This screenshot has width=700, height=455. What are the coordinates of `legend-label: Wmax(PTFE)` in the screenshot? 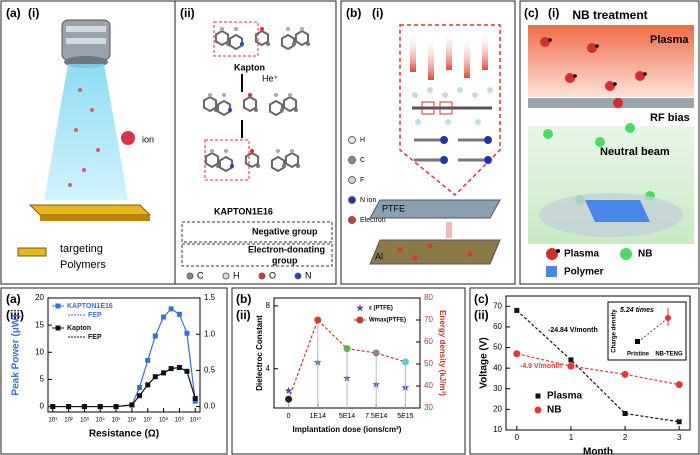 It's located at (387, 321).